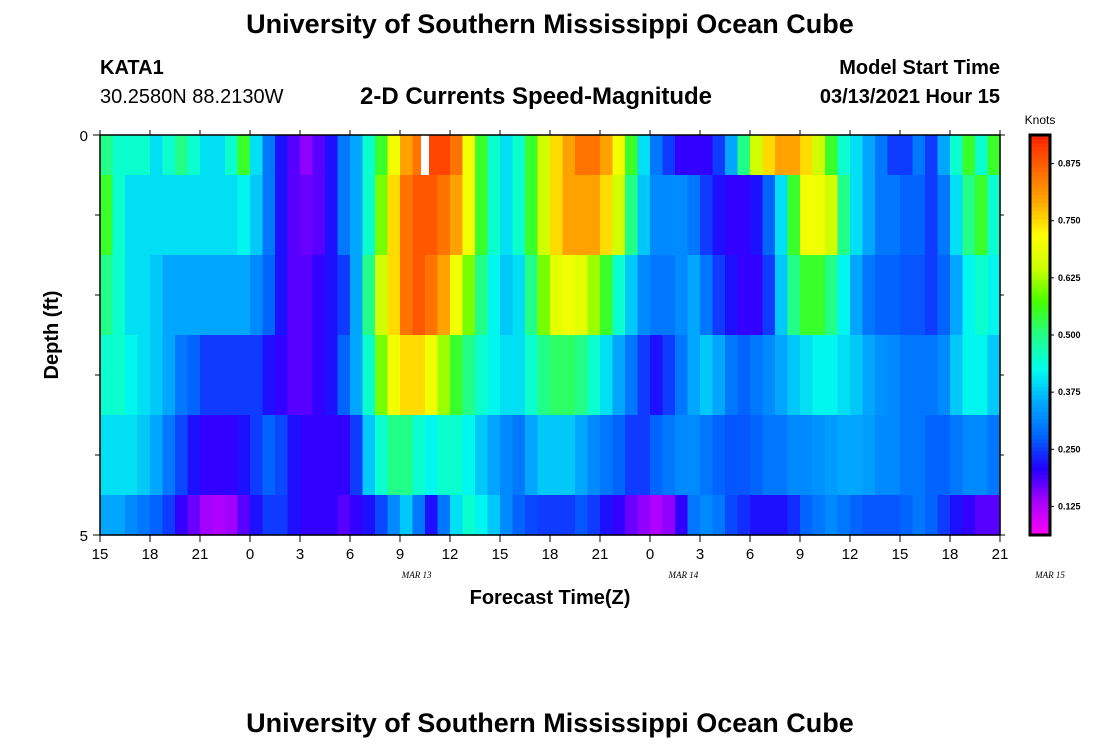 The image size is (1100, 750). I want to click on colorbar-tick-label: 0.125, so click(1069, 506).